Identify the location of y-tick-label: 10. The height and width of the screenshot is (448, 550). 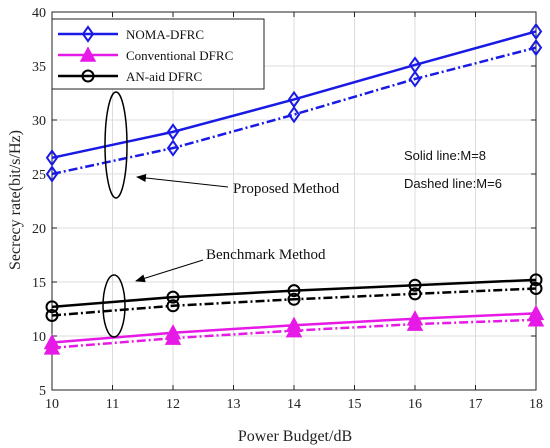
(39, 337).